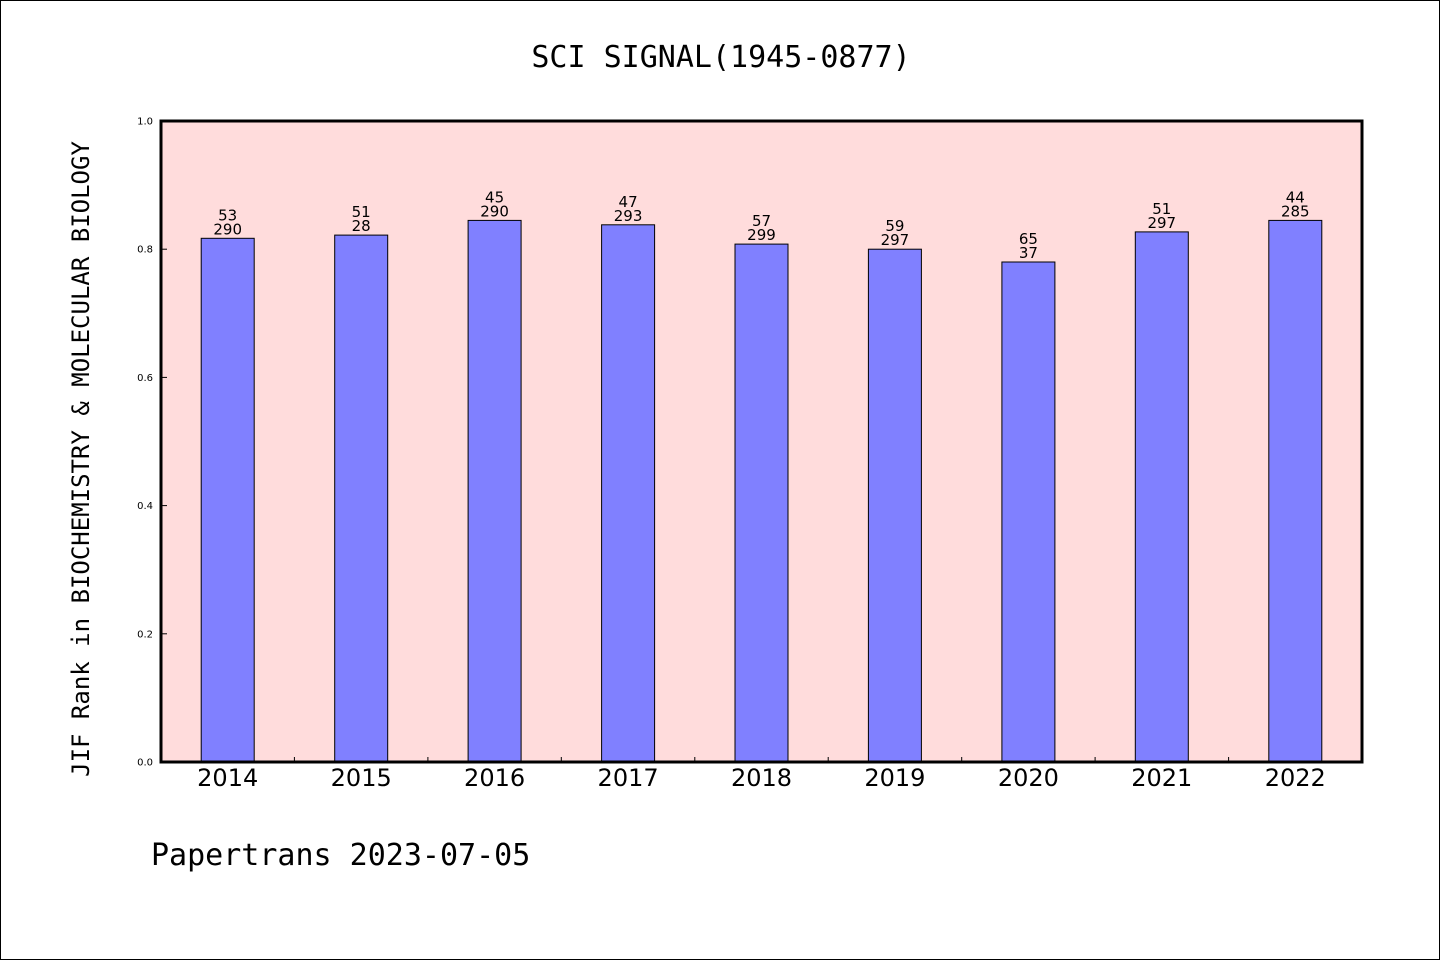 Image resolution: width=1440 pixels, height=961 pixels. Describe the element at coordinates (145, 250) in the screenshot. I see `y-tick-label-0.8: 0.8` at that location.